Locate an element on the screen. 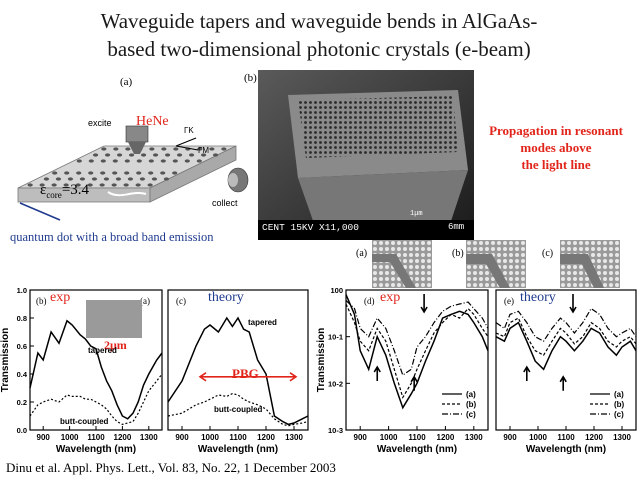 The height and width of the screenshot is (478, 638). sem-corner-label: 6mm is located at coordinates (456, 227).